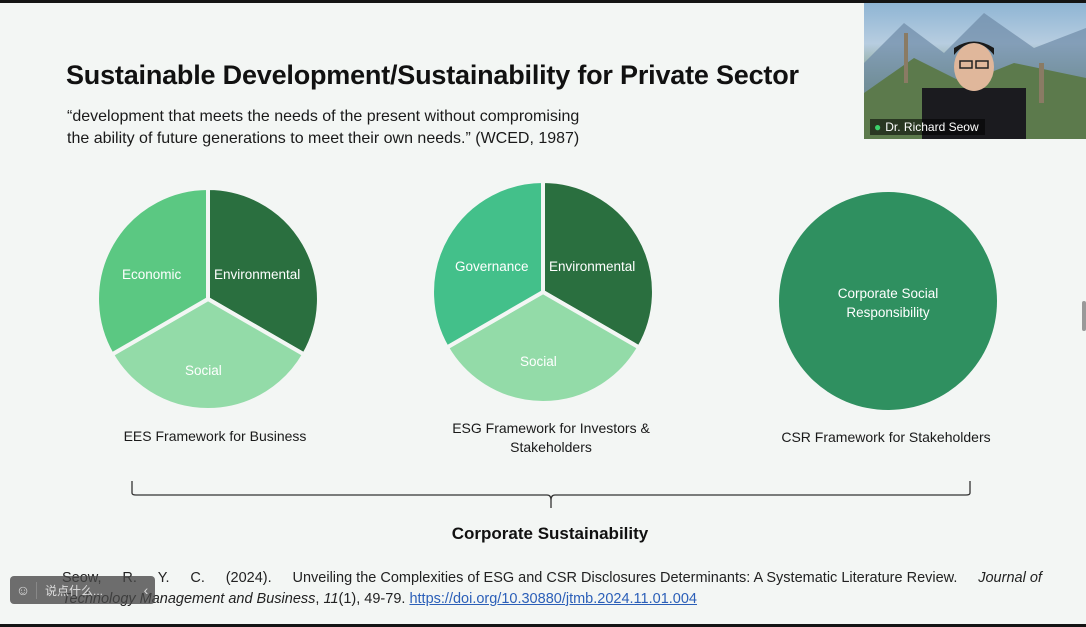 This screenshot has width=1086, height=627. I want to click on csr-label-line-2: Responsibility, so click(888, 312).